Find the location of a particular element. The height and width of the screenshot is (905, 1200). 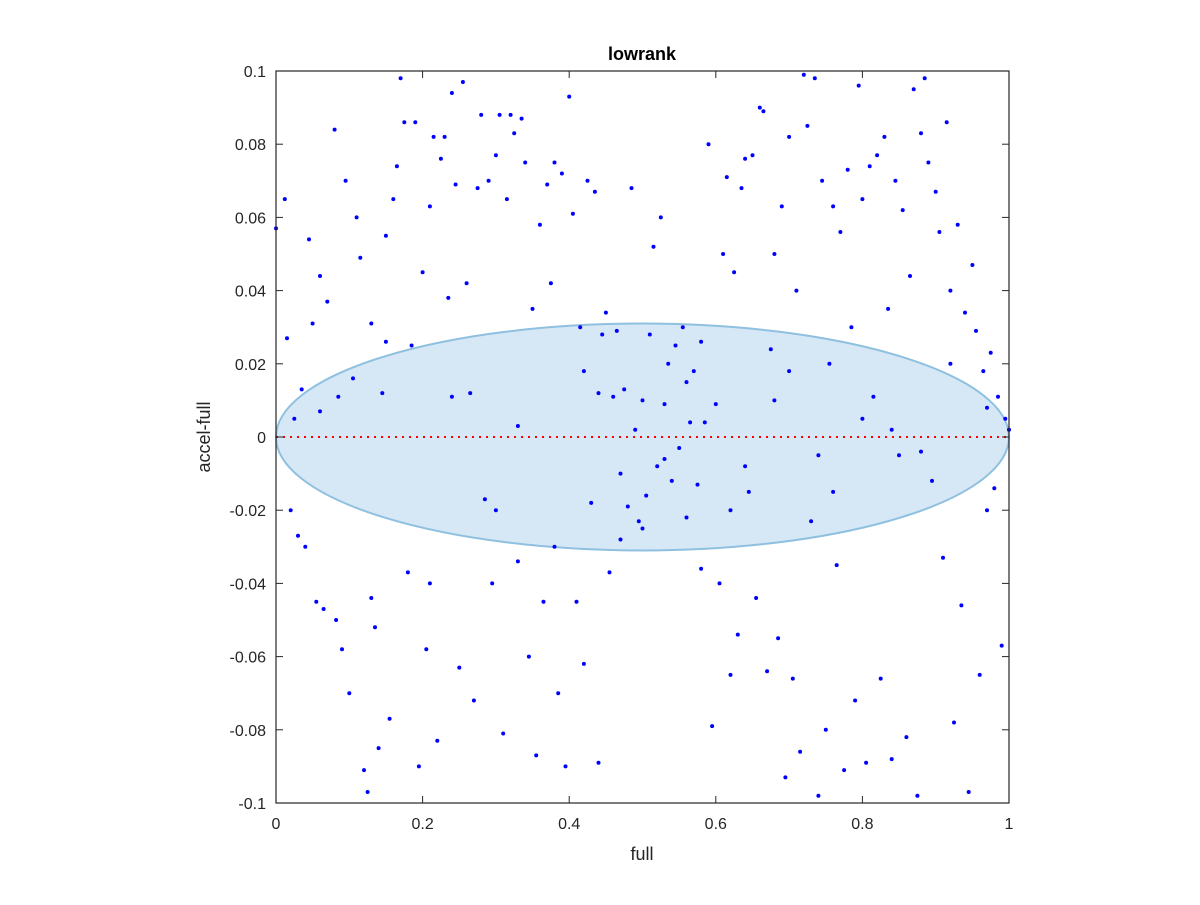

y-tick-label: -0.04 is located at coordinates (248, 584).